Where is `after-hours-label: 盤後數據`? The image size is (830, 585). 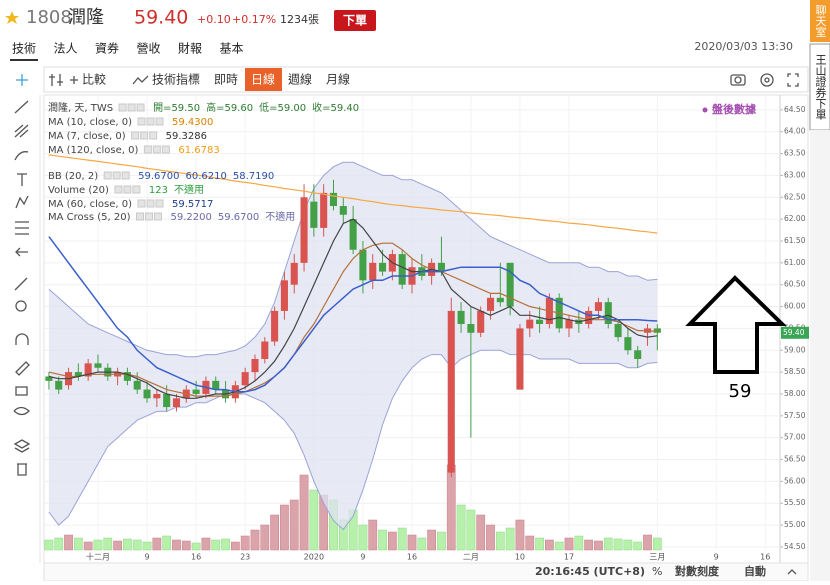 after-hours-label: 盤後數據 is located at coordinates (734, 109).